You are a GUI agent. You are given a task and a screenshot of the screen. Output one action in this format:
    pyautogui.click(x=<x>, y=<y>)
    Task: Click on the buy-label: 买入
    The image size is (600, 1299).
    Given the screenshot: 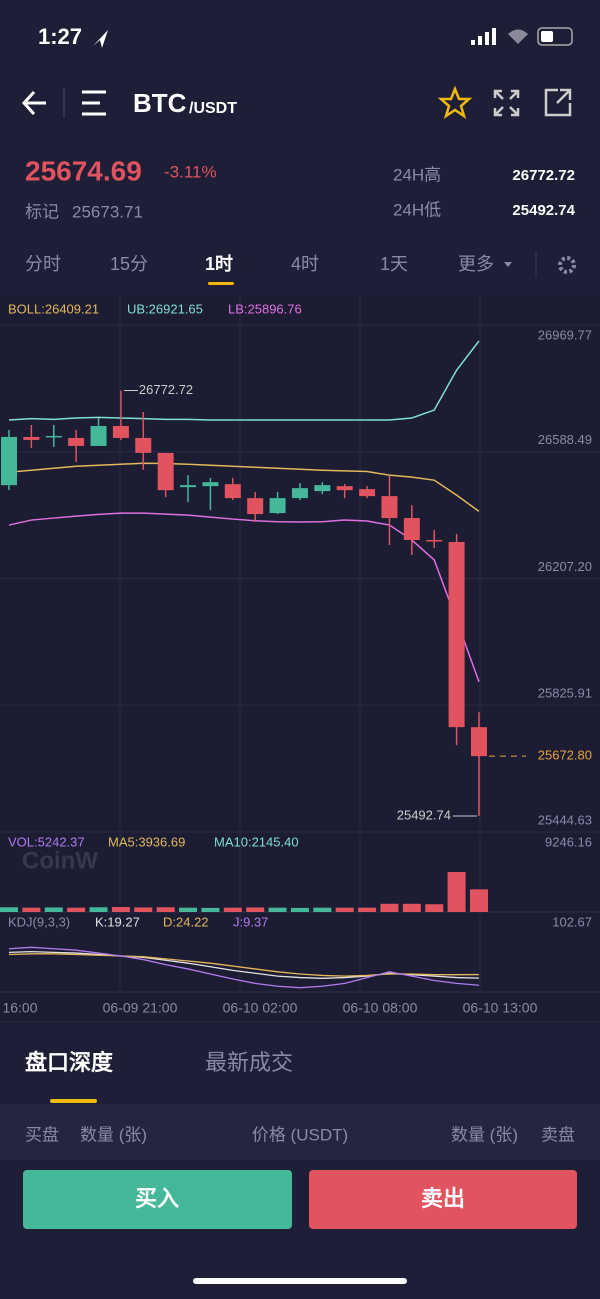 What is the action you would take?
    pyautogui.click(x=157, y=1198)
    